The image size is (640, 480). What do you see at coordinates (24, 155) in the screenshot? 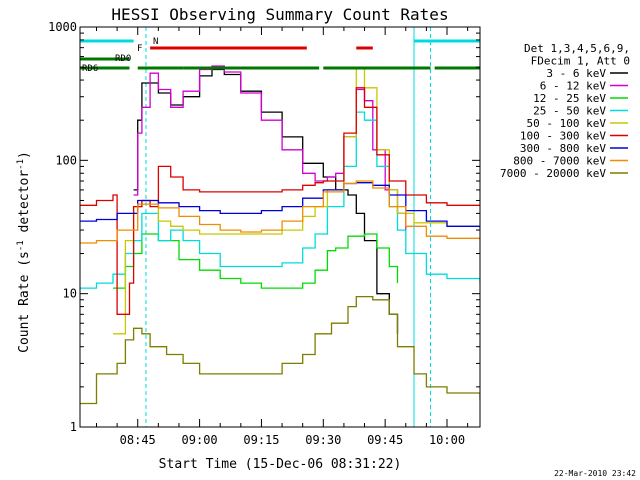
I see `y-label-suffix: )` at bounding box center [24, 155].